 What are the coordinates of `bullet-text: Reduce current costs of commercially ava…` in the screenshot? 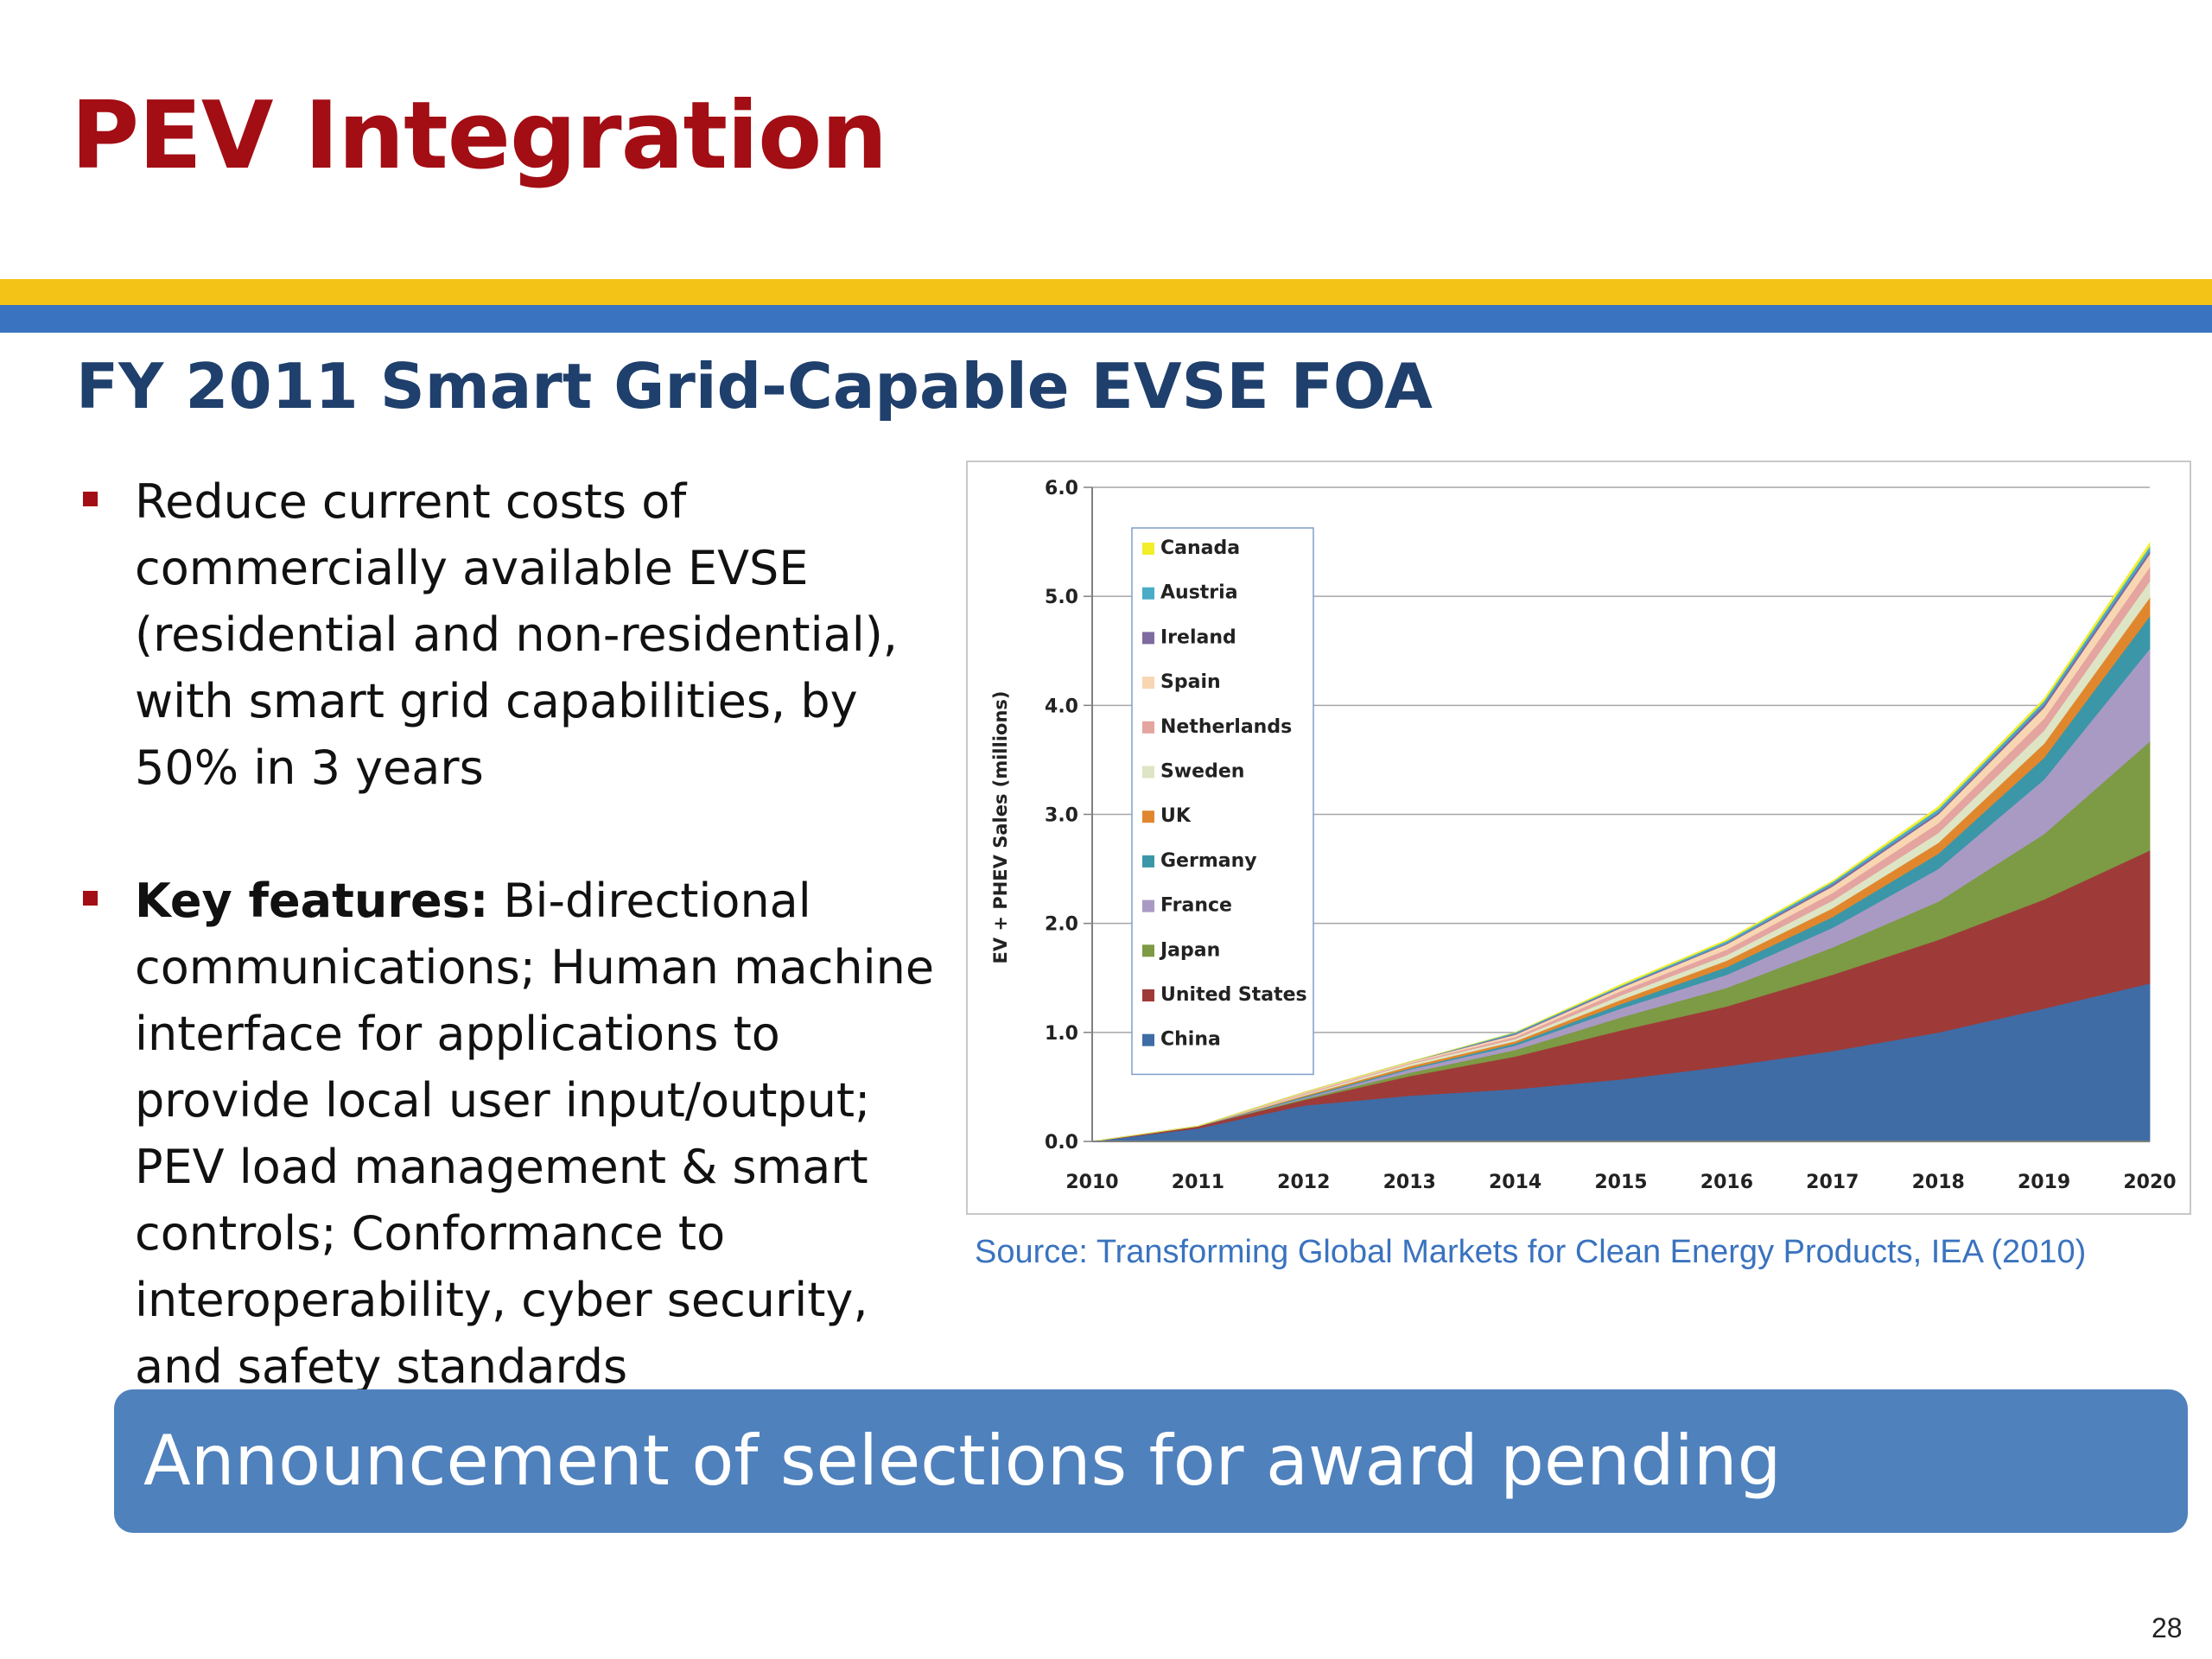 It's located at (516, 634).